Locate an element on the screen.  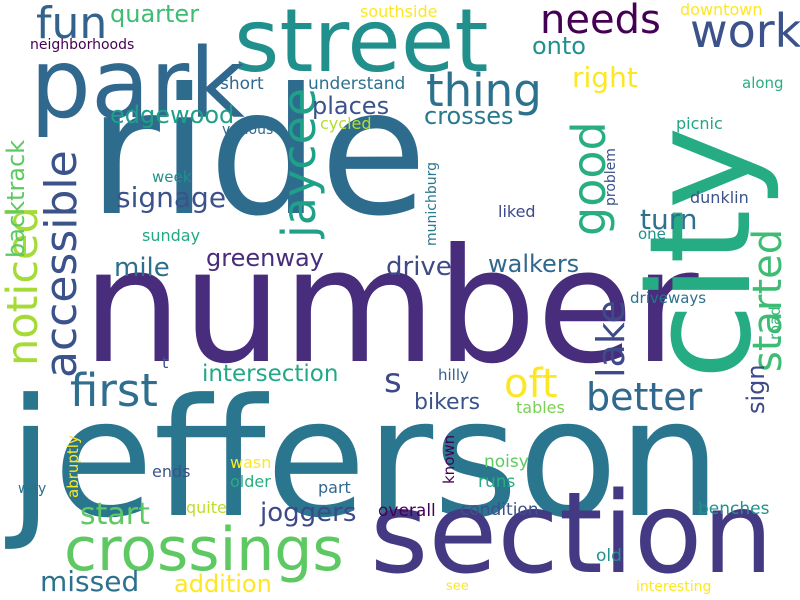
word-right: right is located at coordinates (605, 77).